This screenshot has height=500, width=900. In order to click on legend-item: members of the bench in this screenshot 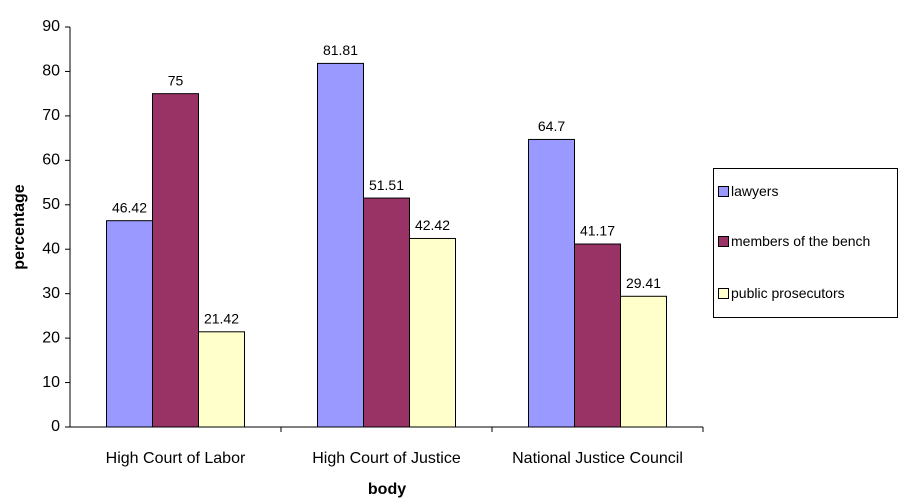, I will do `click(806, 241)`.